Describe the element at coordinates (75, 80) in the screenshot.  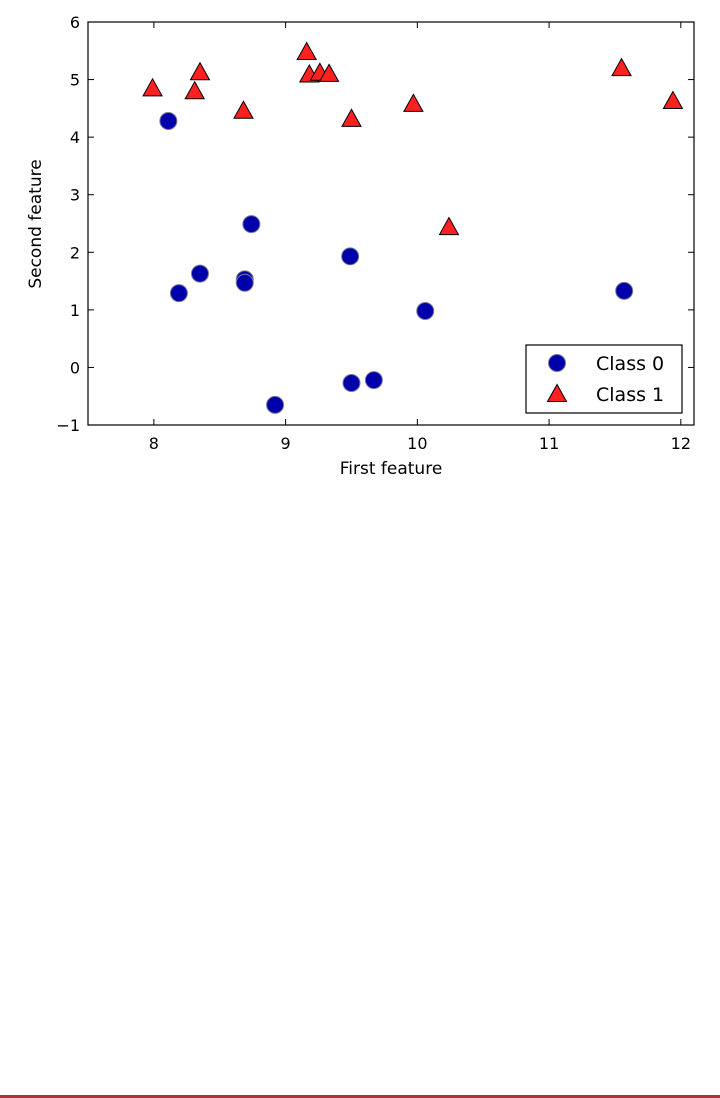
I see `y-tick-label: 5` at that location.